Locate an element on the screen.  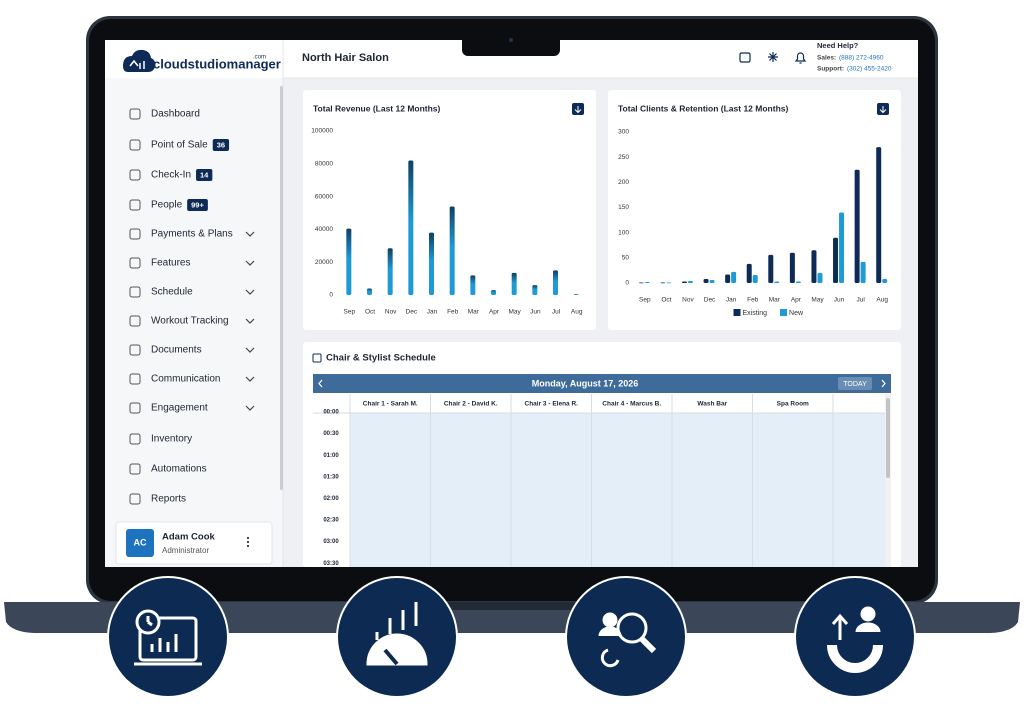
time-label: 02:30 is located at coordinates (331, 521).